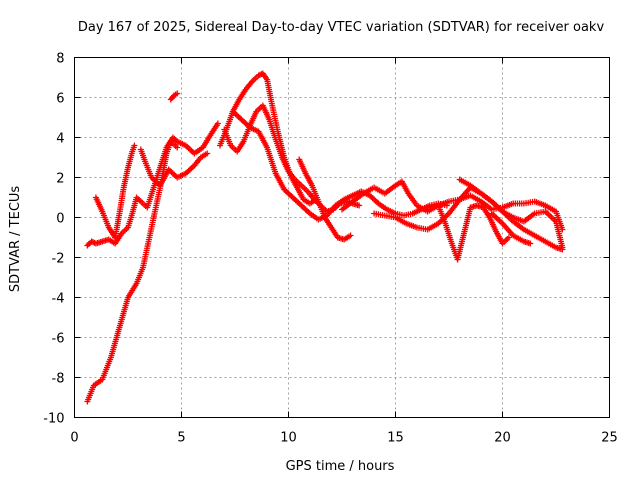  What do you see at coordinates (288, 438) in the screenshot?
I see `x-tick-label: 10` at bounding box center [288, 438].